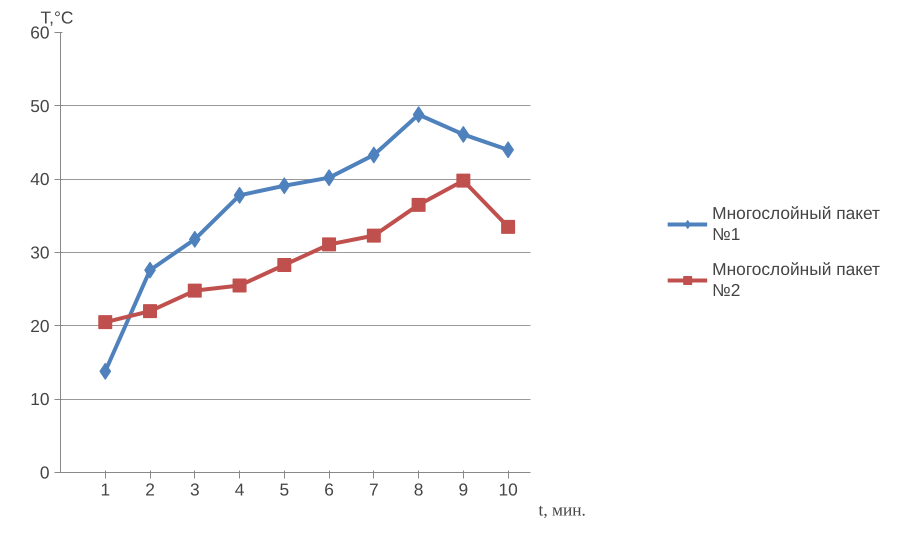  What do you see at coordinates (40, 252) in the screenshot?
I see `y-tick-label: 30` at bounding box center [40, 252].